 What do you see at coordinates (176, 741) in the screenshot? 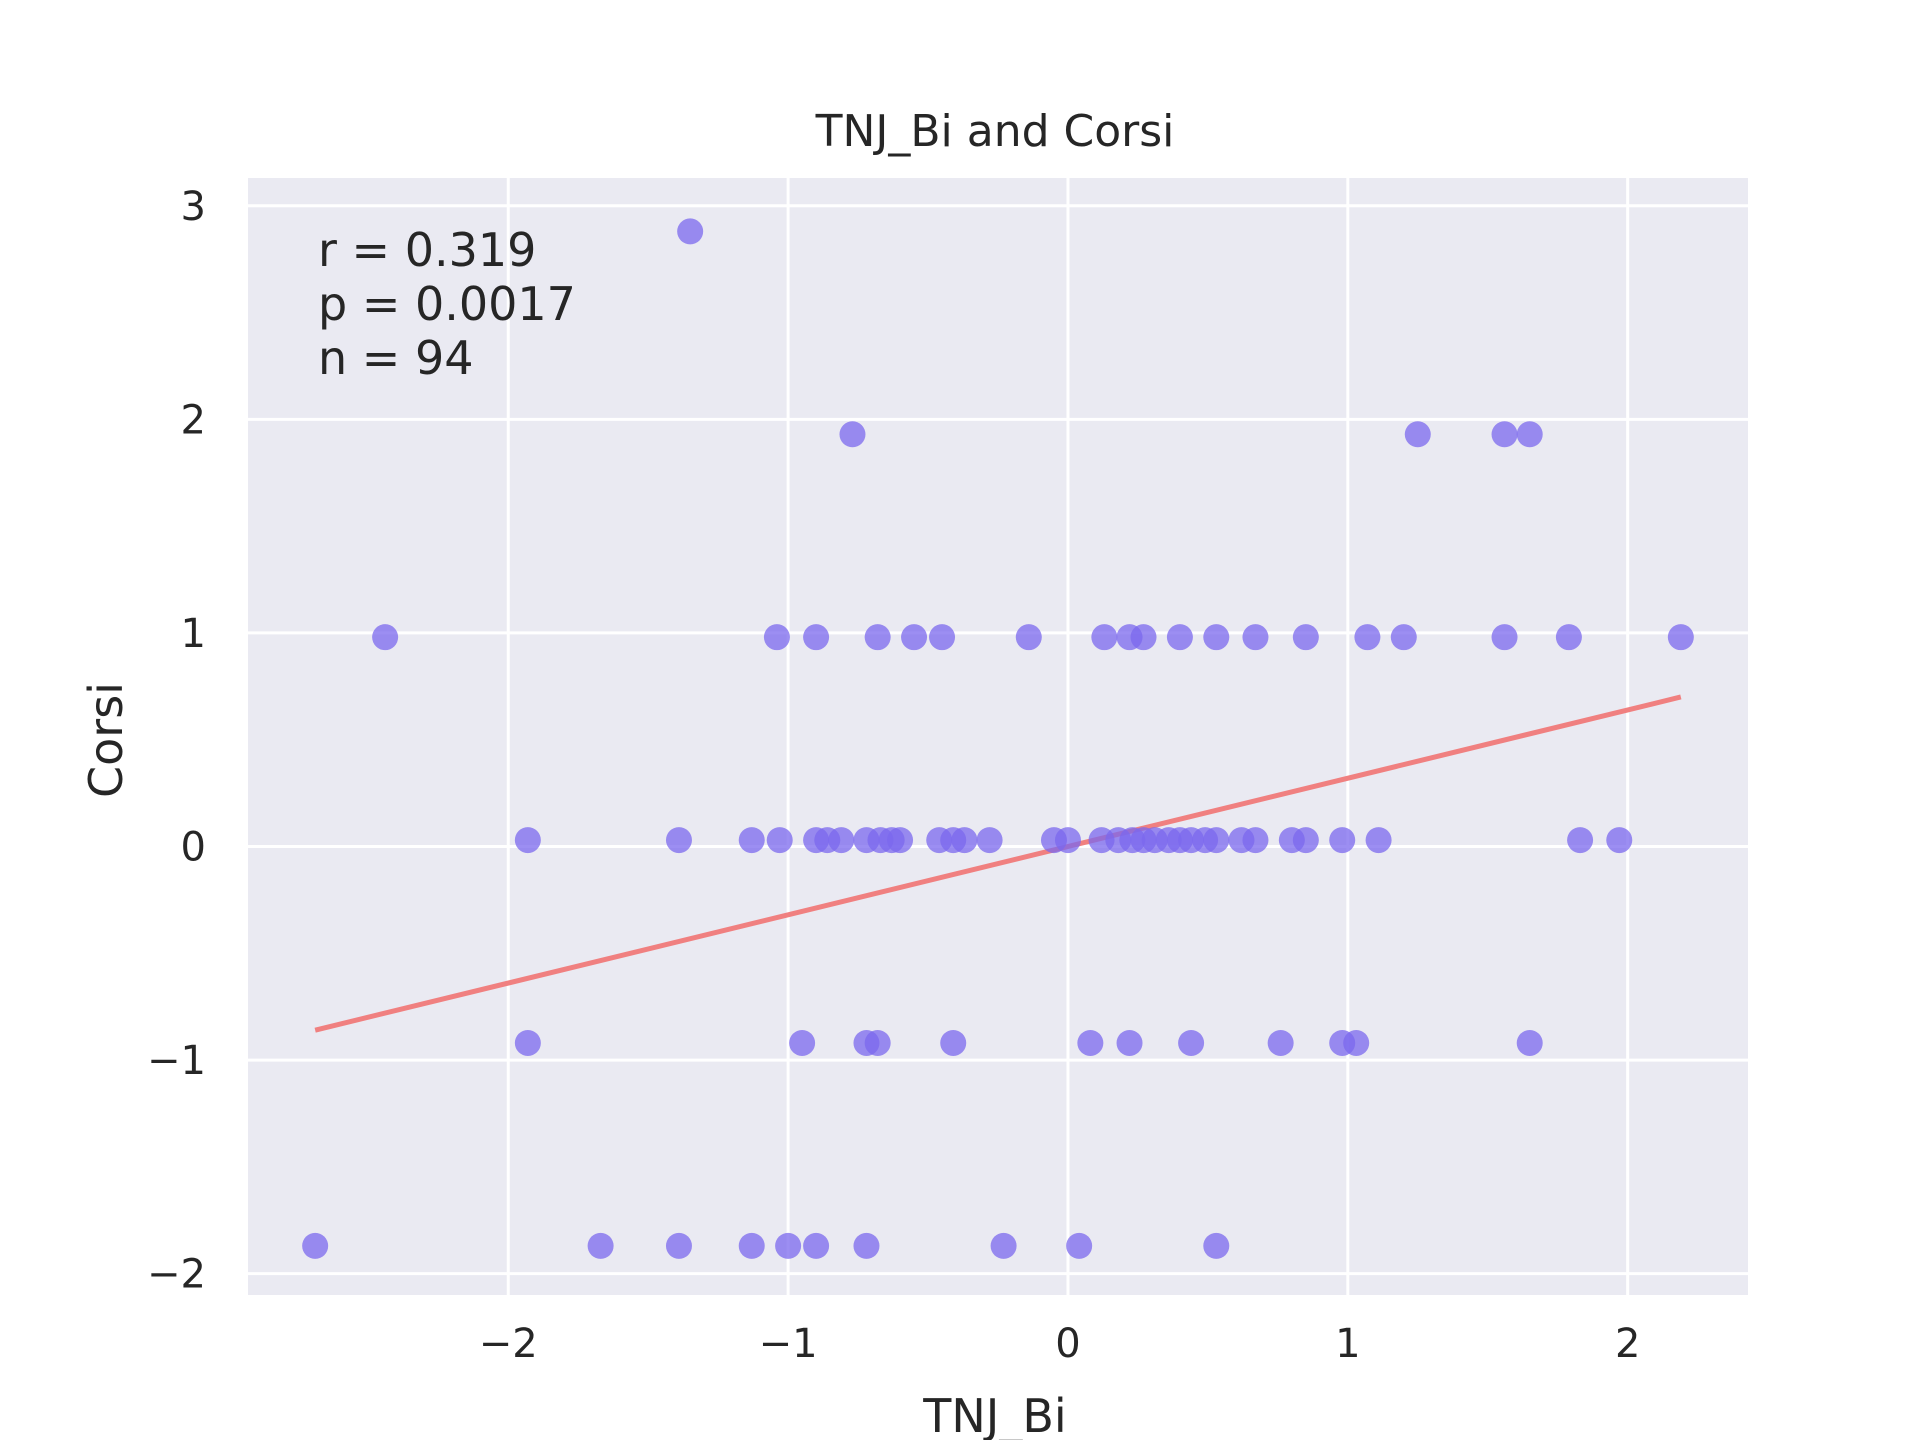
I see `y-tick-labels: −2 −1 0 1 2 3` at bounding box center [176, 741].